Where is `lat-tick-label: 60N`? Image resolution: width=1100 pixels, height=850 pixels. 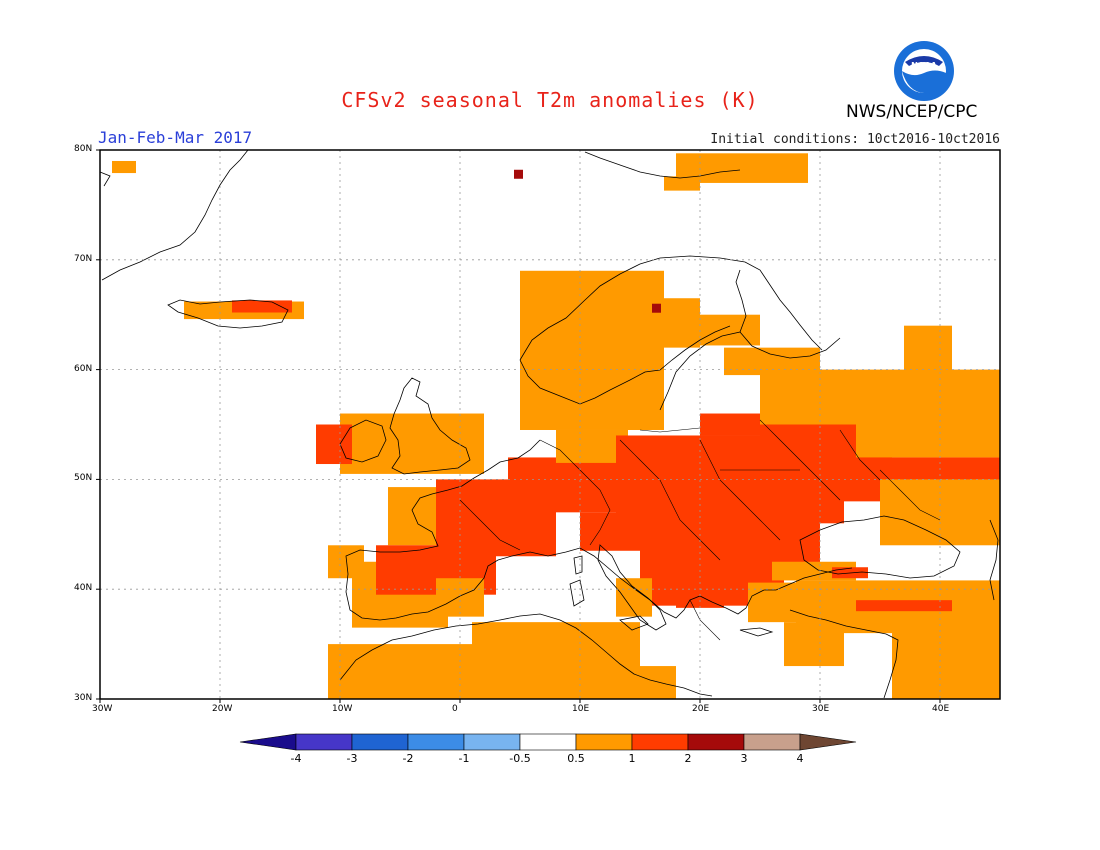
lat-tick-label: 60N is located at coordinates (83, 368).